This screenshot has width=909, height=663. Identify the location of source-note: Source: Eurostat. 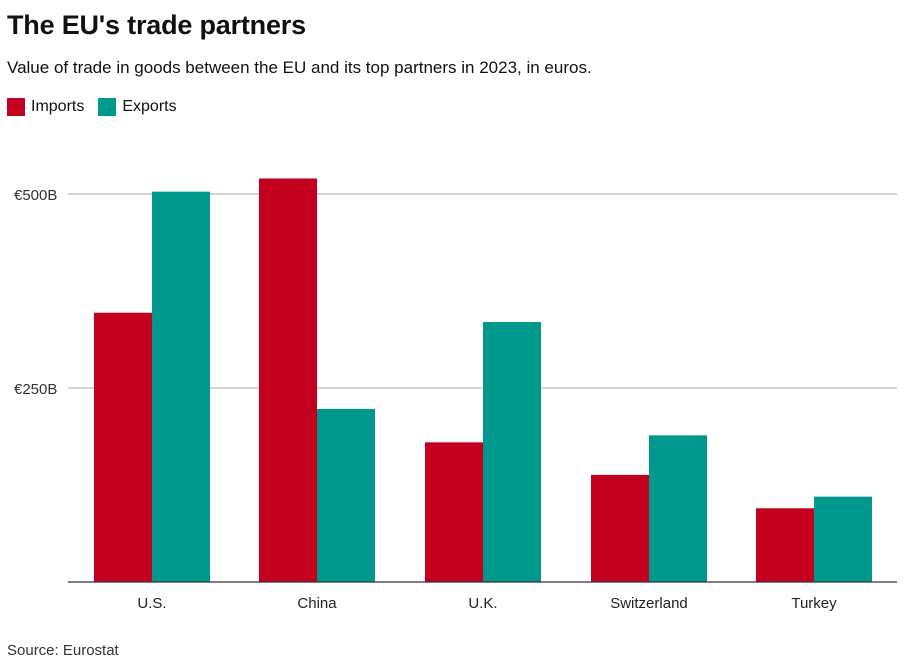
(63, 650).